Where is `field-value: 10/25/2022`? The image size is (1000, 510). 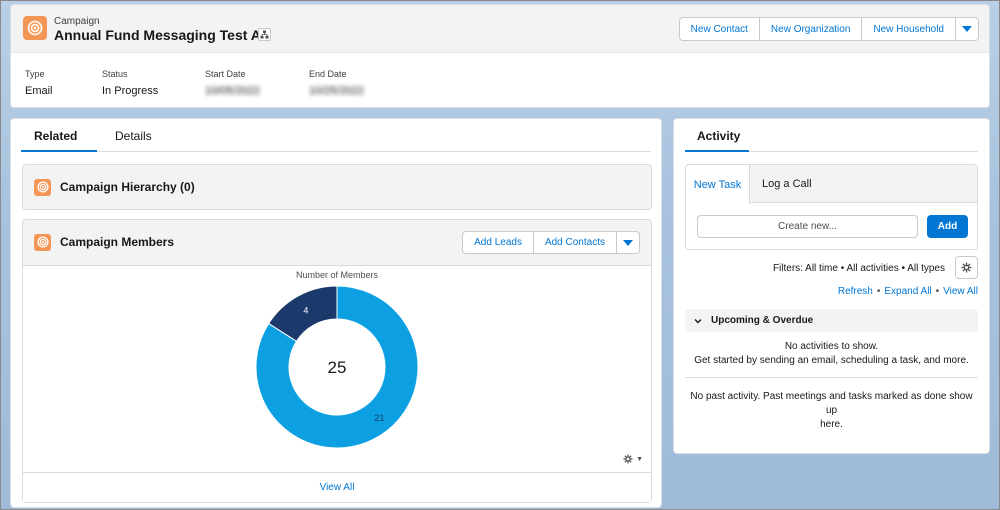 field-value: 10/25/2022 is located at coordinates (337, 91).